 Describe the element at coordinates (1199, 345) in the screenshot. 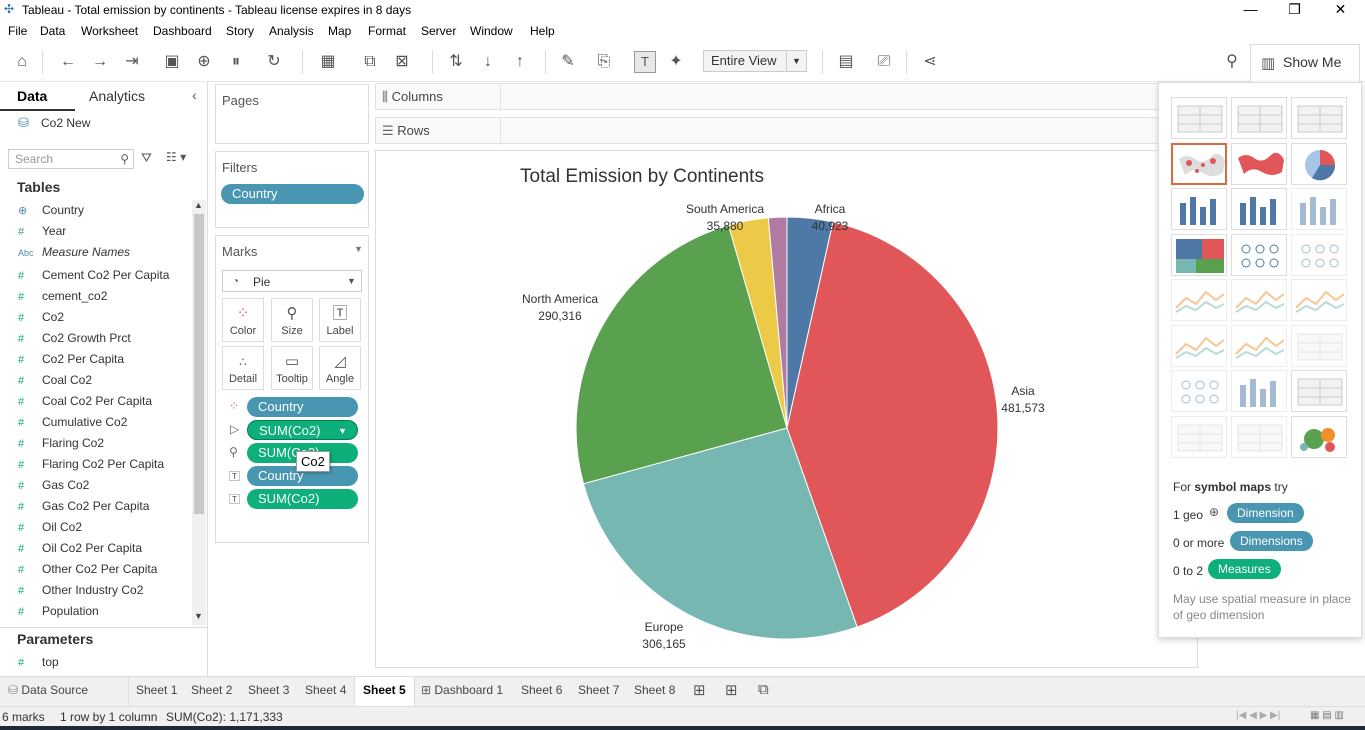

I see `show-me-area-continuous-icon` at that location.